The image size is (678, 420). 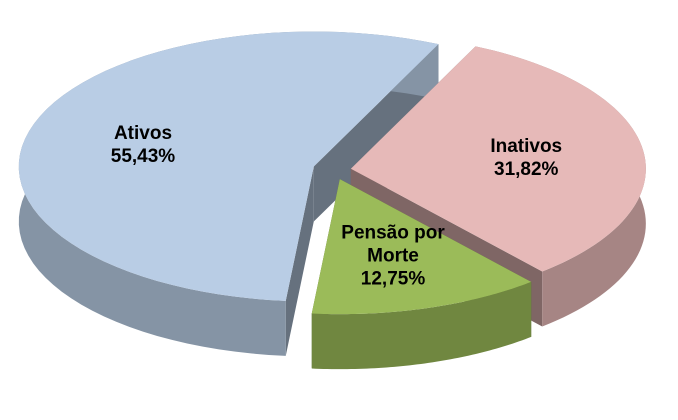 I want to click on data-label: Ativos 55,43%, so click(x=143, y=145).